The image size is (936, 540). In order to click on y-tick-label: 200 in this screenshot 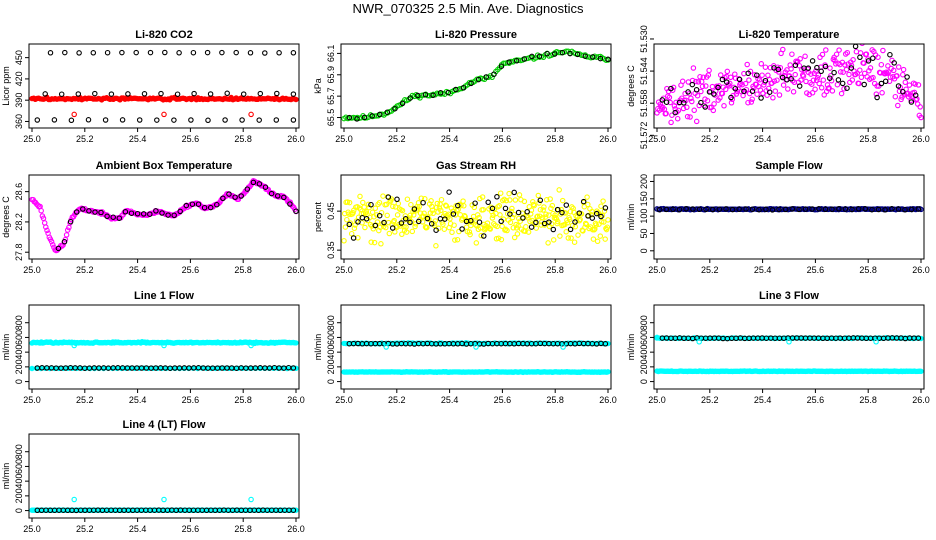, I will do `click(19, 495)`.